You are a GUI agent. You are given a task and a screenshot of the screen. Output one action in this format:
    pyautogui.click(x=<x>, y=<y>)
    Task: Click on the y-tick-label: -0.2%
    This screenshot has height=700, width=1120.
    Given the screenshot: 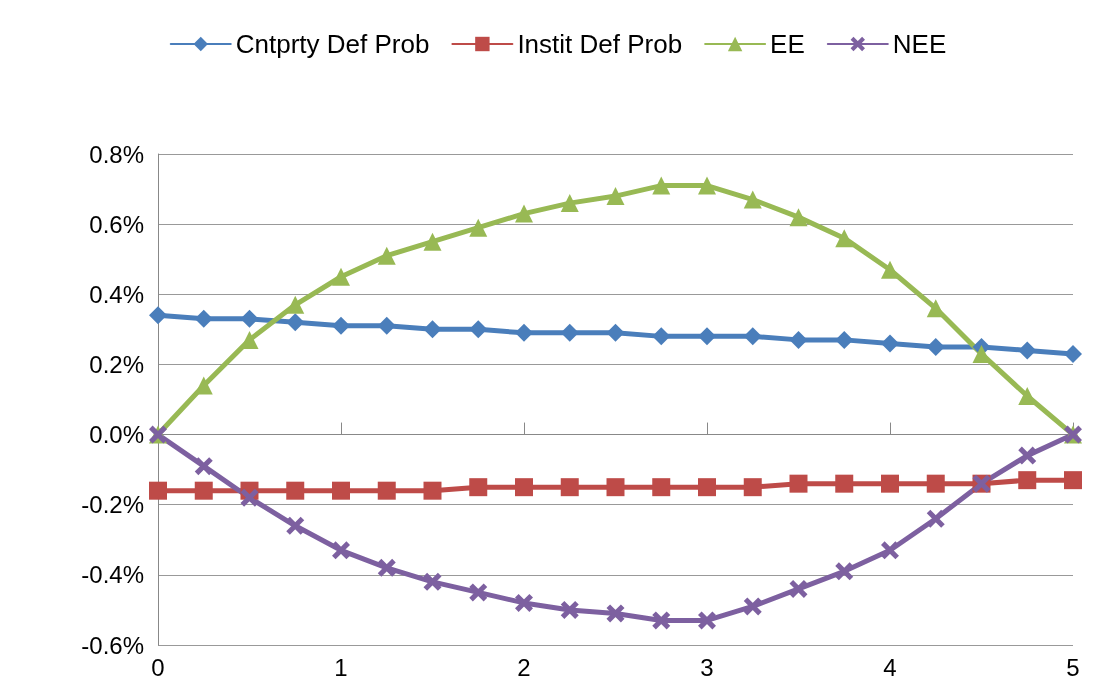 What is the action you would take?
    pyautogui.click(x=112, y=505)
    